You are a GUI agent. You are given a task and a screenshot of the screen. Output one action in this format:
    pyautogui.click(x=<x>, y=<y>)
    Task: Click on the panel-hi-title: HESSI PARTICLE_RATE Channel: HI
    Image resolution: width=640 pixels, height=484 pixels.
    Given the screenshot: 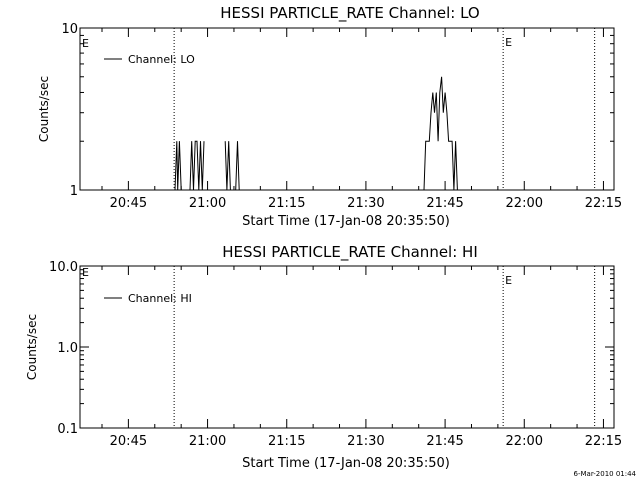 What is the action you would take?
    pyautogui.click(x=350, y=252)
    